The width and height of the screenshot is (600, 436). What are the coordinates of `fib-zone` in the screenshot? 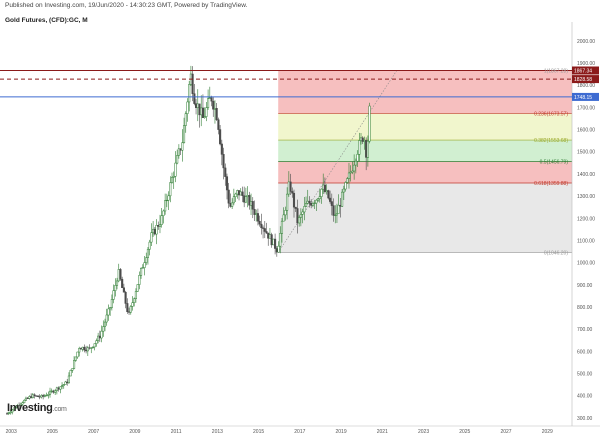 It's located at (425, 151).